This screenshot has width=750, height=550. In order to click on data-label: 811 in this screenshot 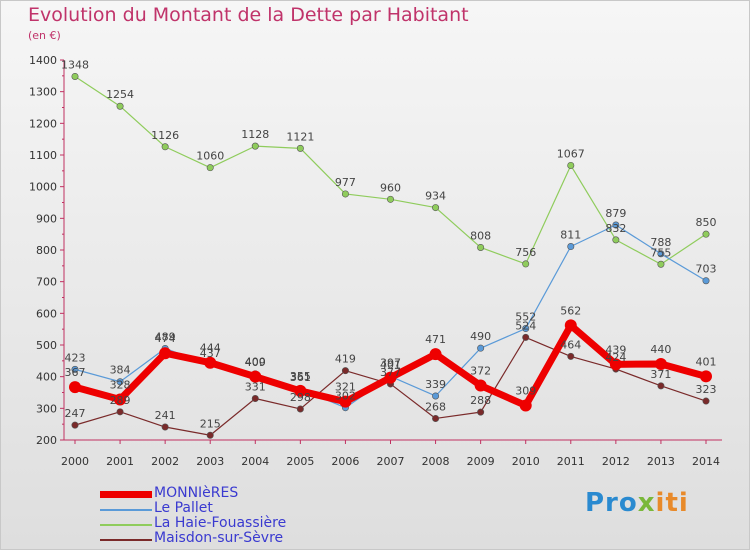, I will do `click(570, 235)`.